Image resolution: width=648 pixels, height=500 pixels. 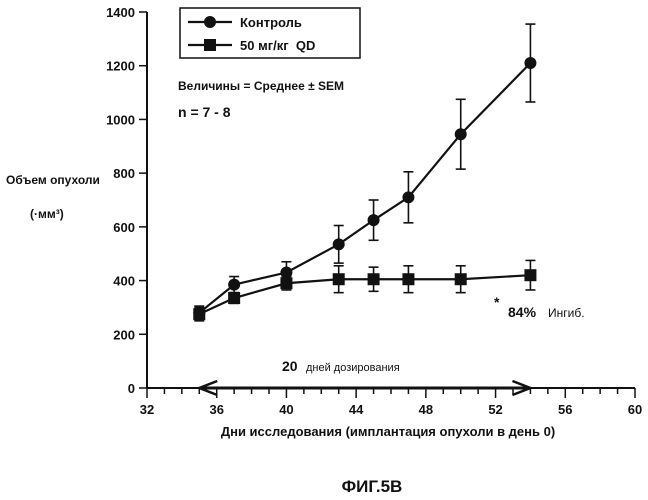 What do you see at coordinates (271, 22) in the screenshot?
I see `legend-label-control: Контроль` at bounding box center [271, 22].